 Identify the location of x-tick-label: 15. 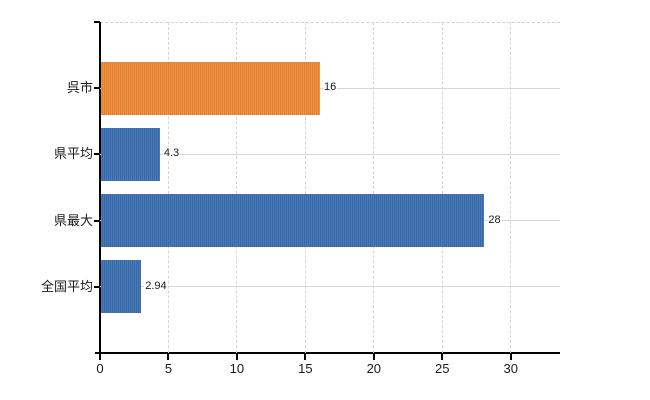
(305, 368).